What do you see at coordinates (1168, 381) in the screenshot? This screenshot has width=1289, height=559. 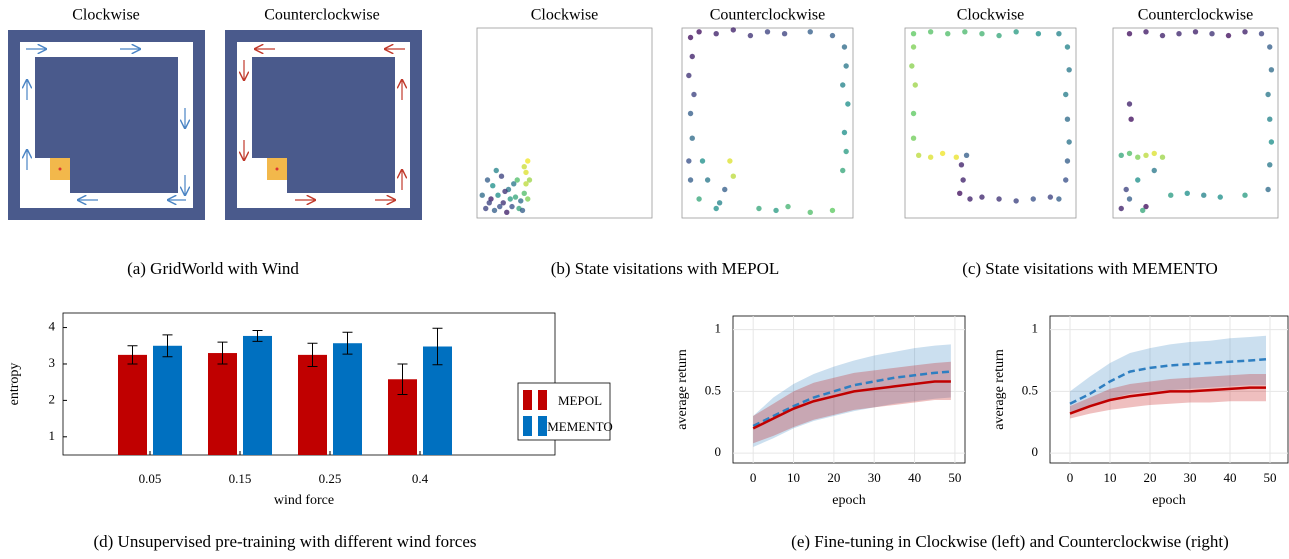 I see `return-line` at bounding box center [1168, 381].